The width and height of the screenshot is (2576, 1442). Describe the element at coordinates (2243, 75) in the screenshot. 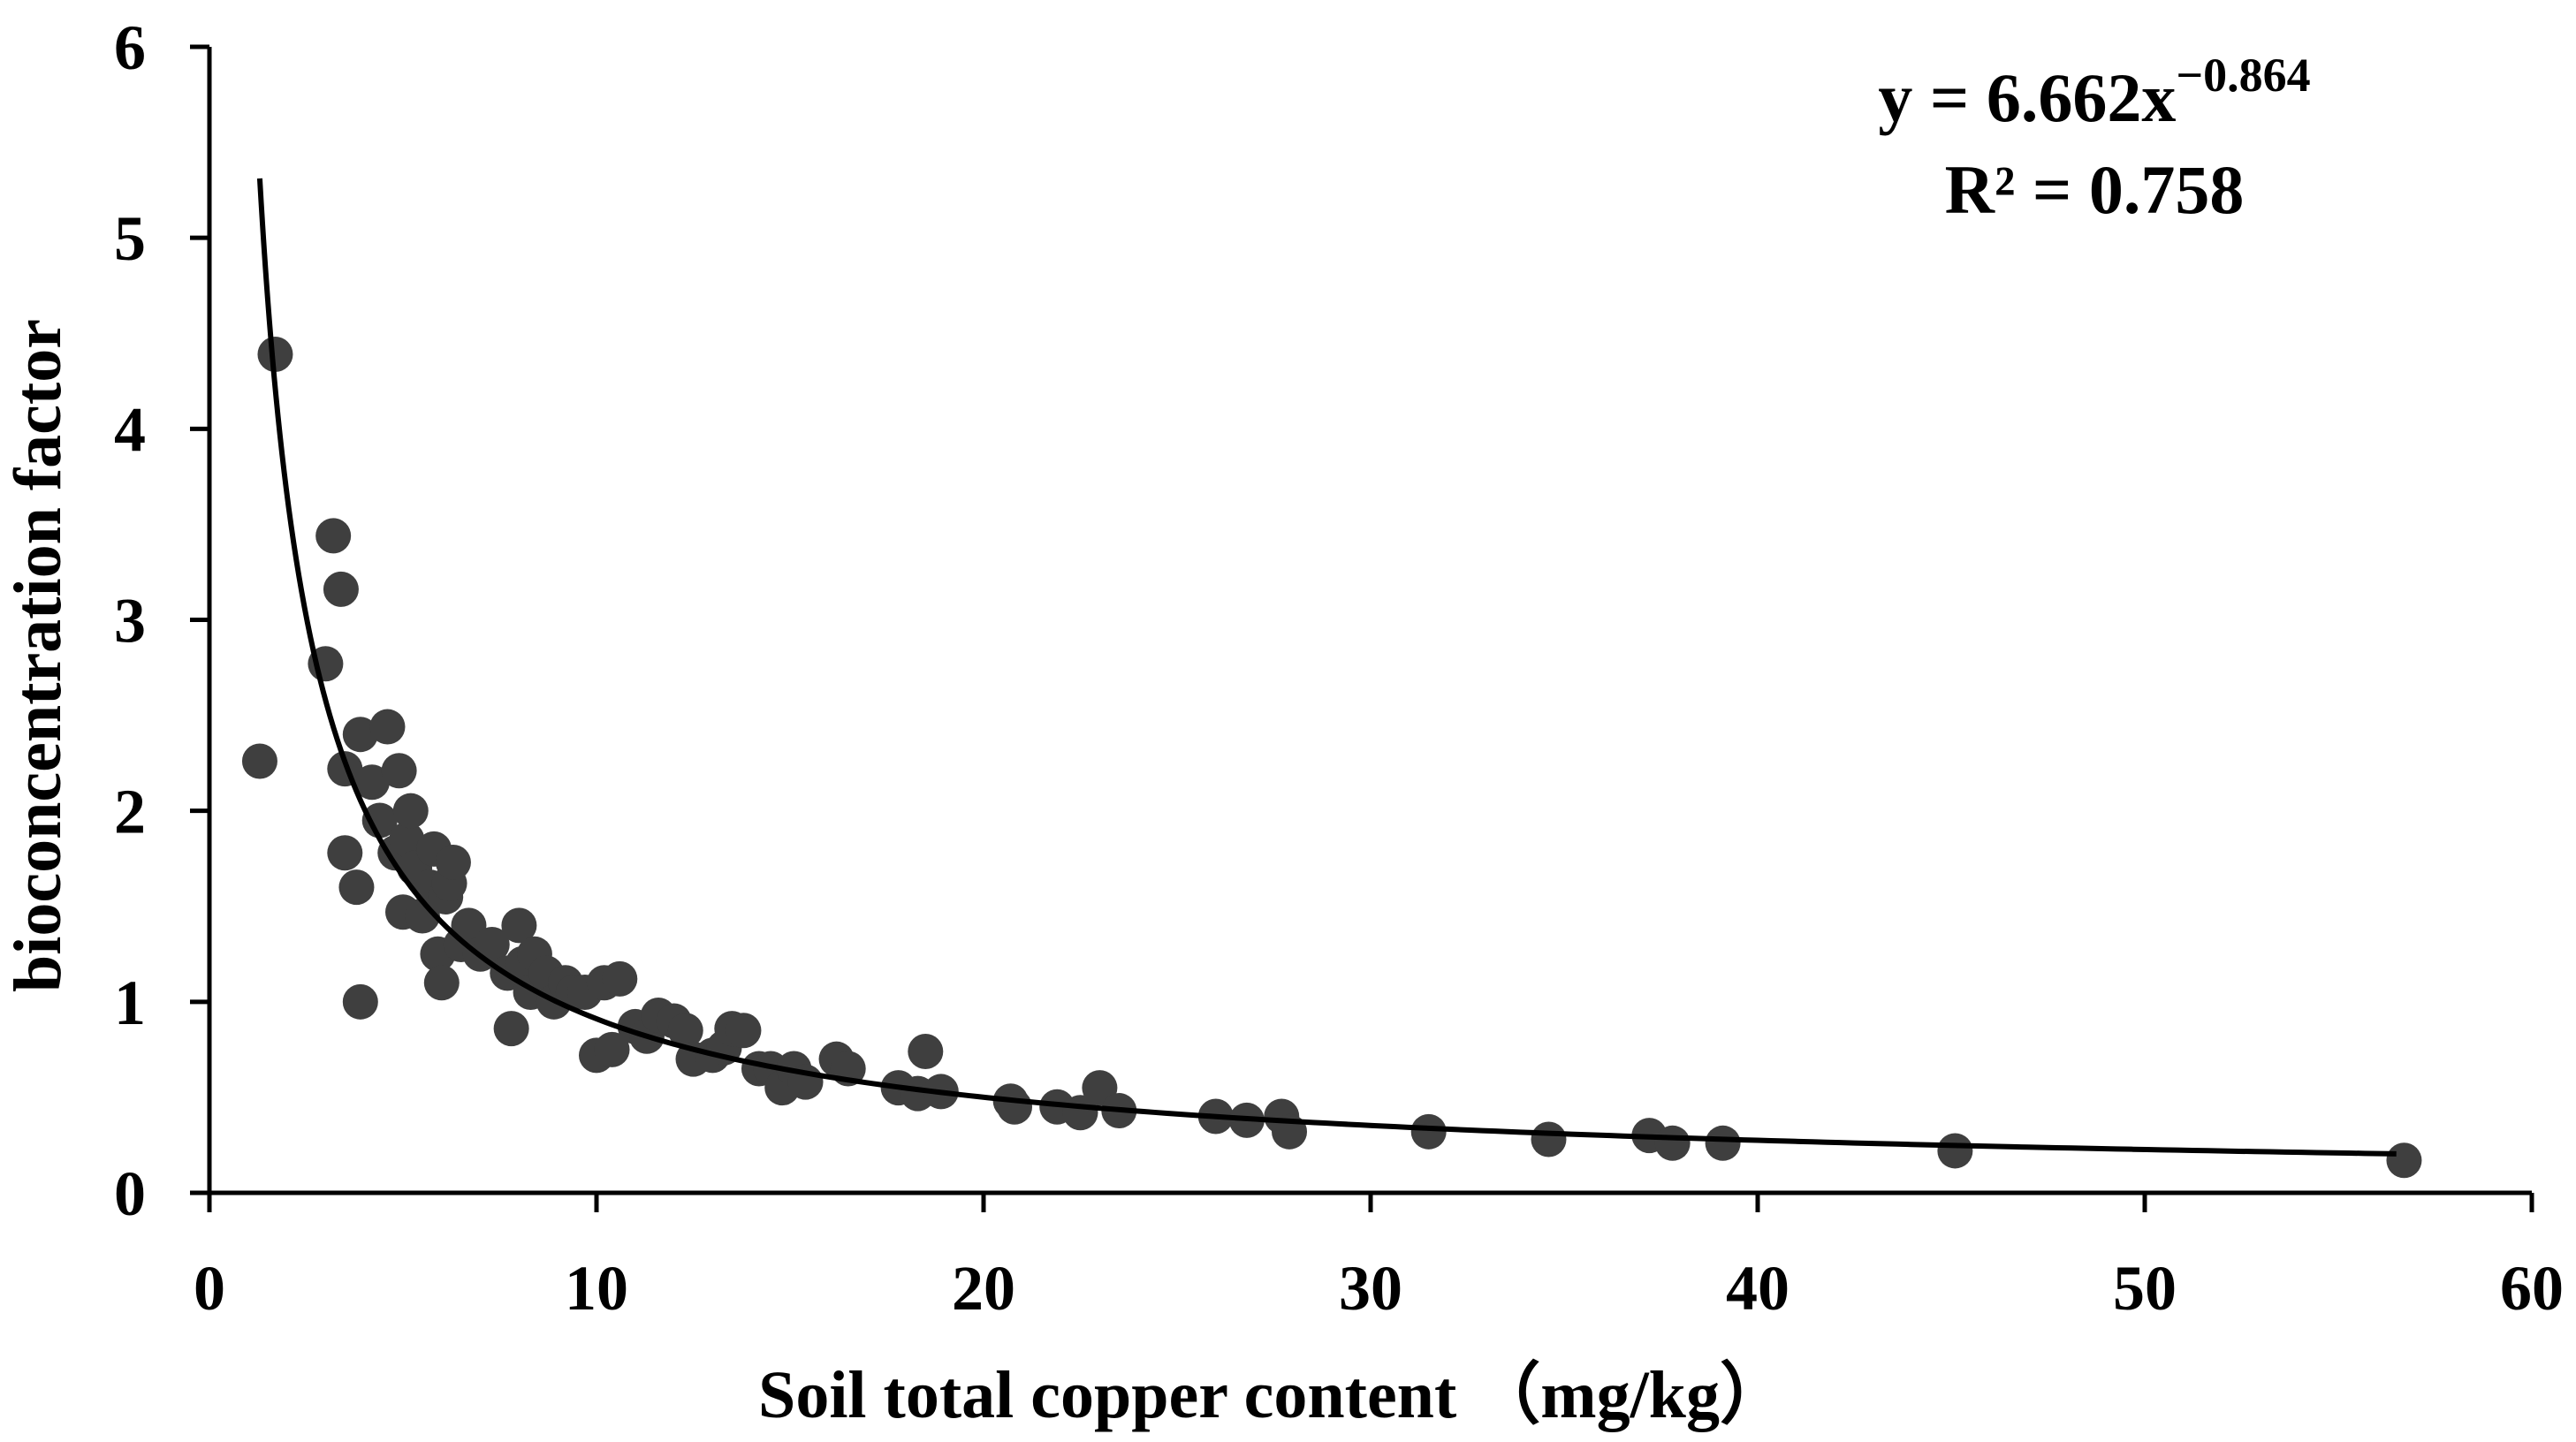

I see `equation-exponent: −0.864` at that location.